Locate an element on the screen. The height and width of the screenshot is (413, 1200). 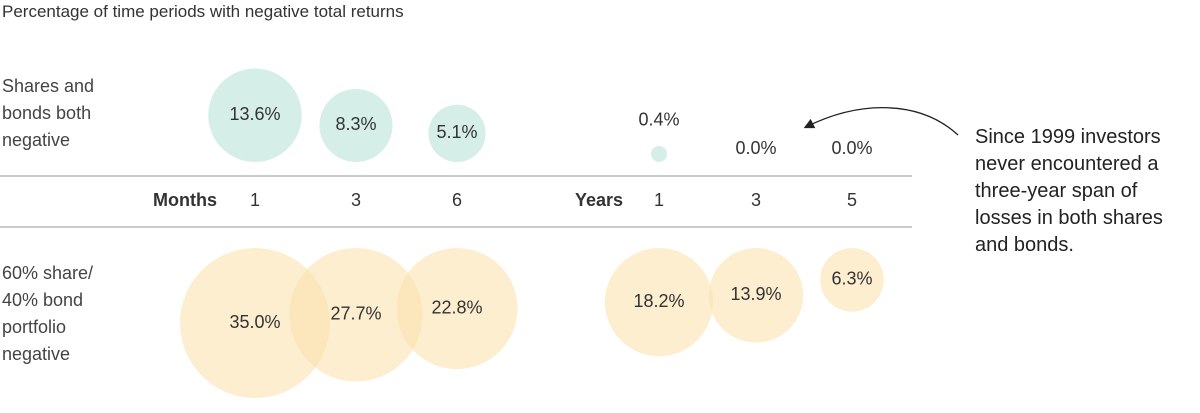
data-label: 13.9% is located at coordinates (755, 294).